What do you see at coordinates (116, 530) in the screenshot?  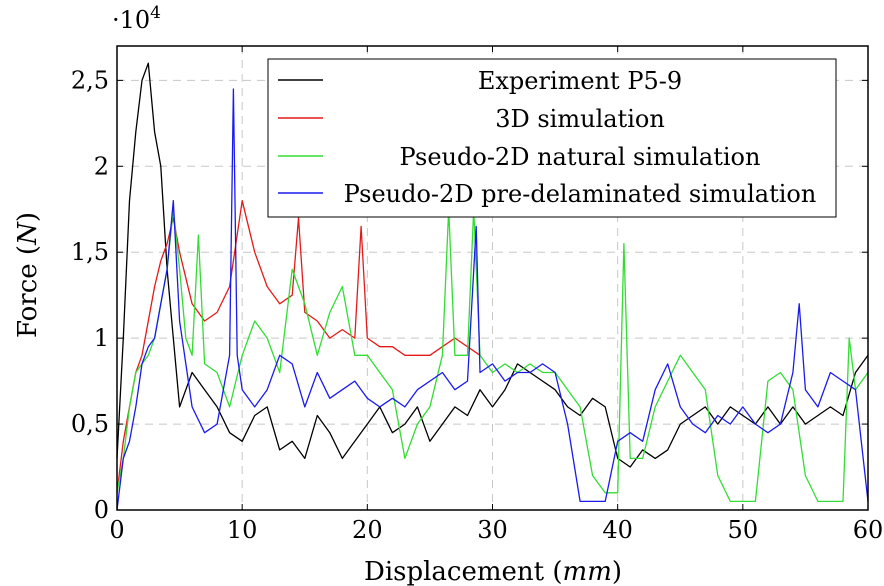 I see `x-tick-label: 0` at bounding box center [116, 530].